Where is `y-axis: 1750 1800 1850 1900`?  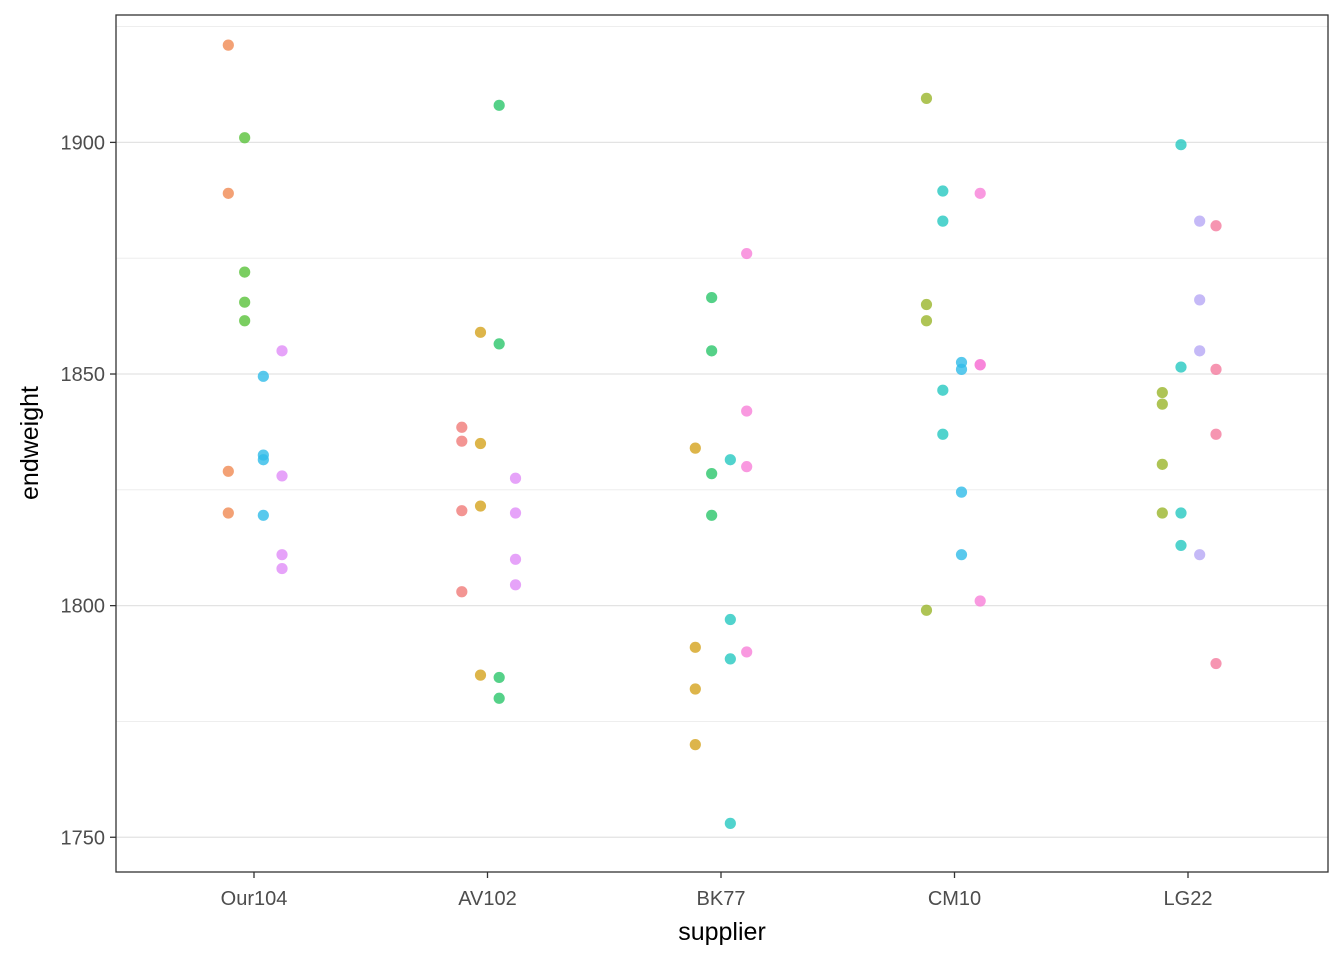
y-axis: 1750 1800 1850 1900 is located at coordinates (88, 490).